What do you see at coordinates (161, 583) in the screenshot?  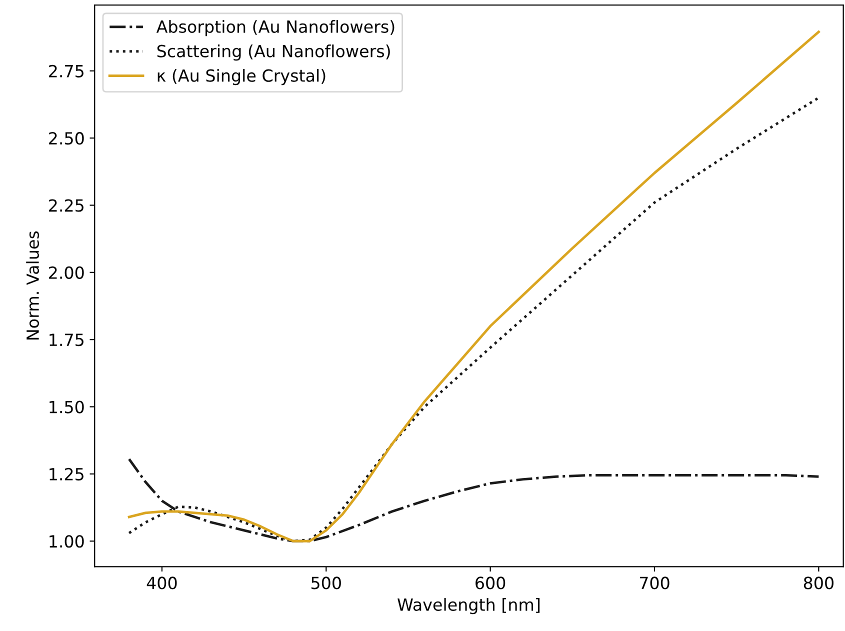 I see `x-tick-label: 400` at bounding box center [161, 583].